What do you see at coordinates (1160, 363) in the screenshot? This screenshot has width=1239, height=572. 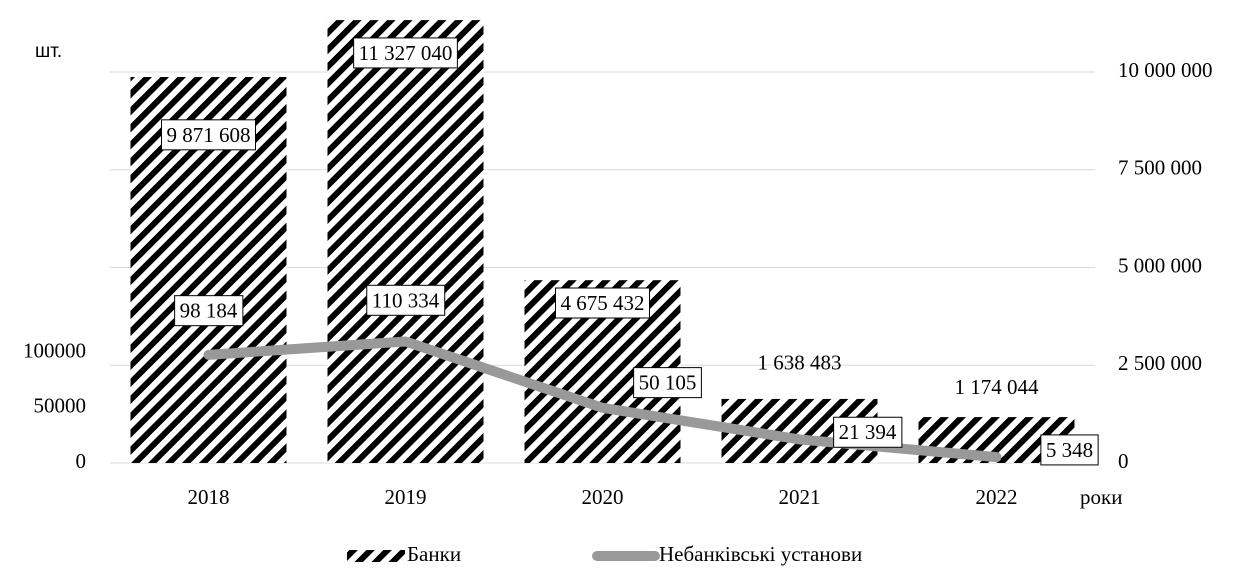 I see `y2-tick-label: 2 500 000` at bounding box center [1160, 363].